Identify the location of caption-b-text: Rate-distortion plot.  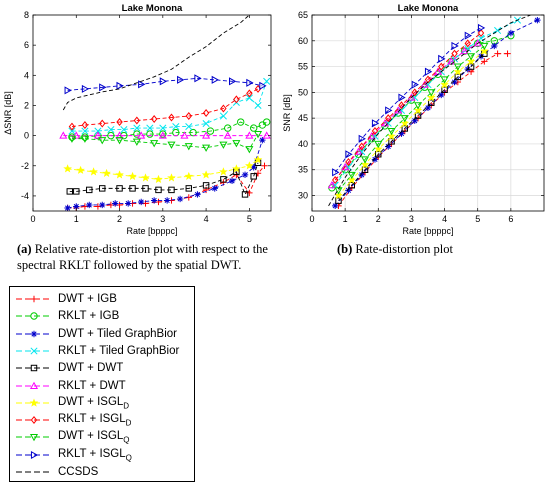
(402, 249).